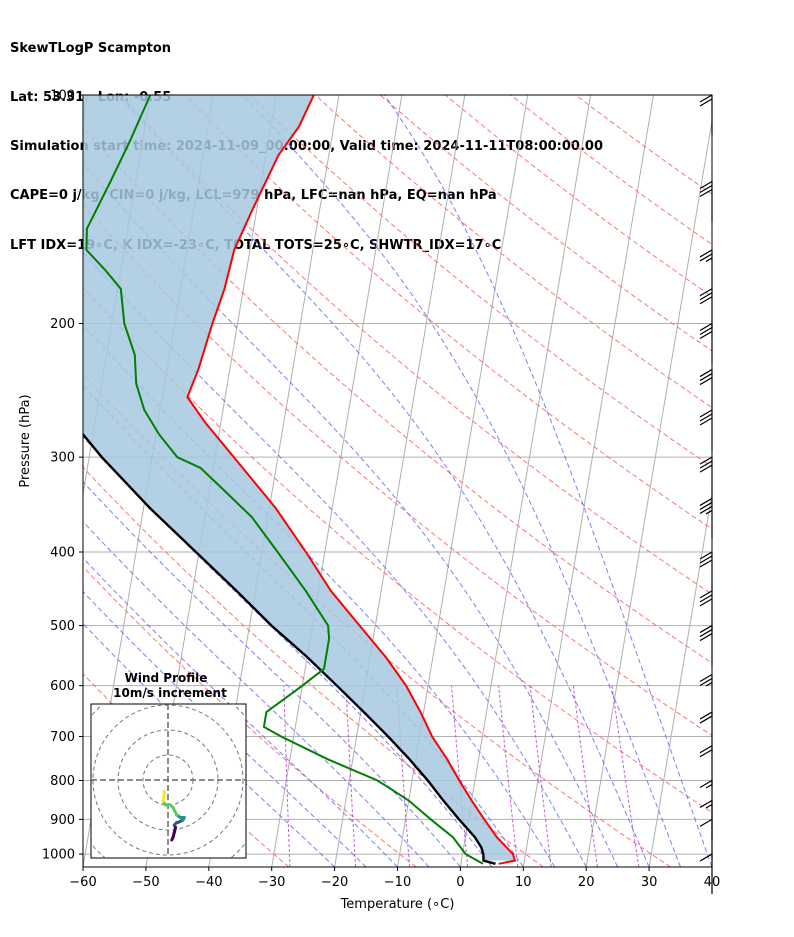  Describe the element at coordinates (170, 693) in the screenshot. I see `hodograph-subtitle: 10m/s increment` at that location.